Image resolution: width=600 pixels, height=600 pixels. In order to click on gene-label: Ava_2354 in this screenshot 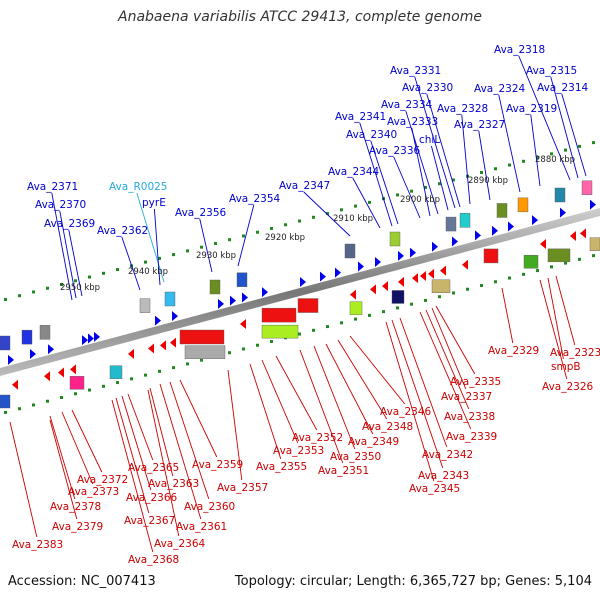, I will do `click(255, 199)`.